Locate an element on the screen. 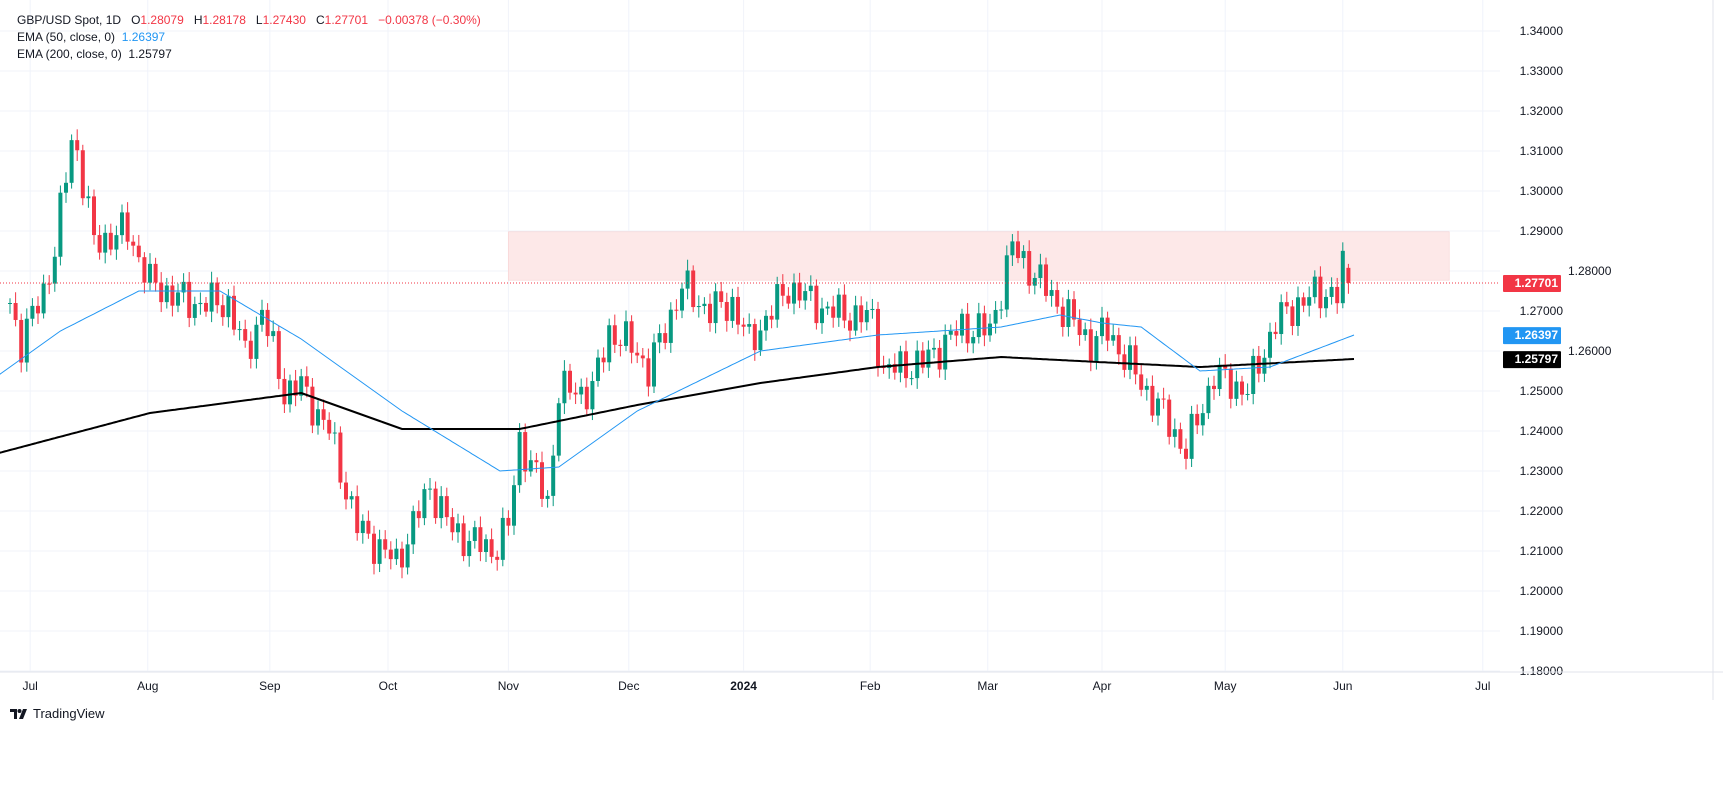 The width and height of the screenshot is (1723, 801). ema50-legend: EMA (50, close, 0) 1.26397 is located at coordinates (91, 37).